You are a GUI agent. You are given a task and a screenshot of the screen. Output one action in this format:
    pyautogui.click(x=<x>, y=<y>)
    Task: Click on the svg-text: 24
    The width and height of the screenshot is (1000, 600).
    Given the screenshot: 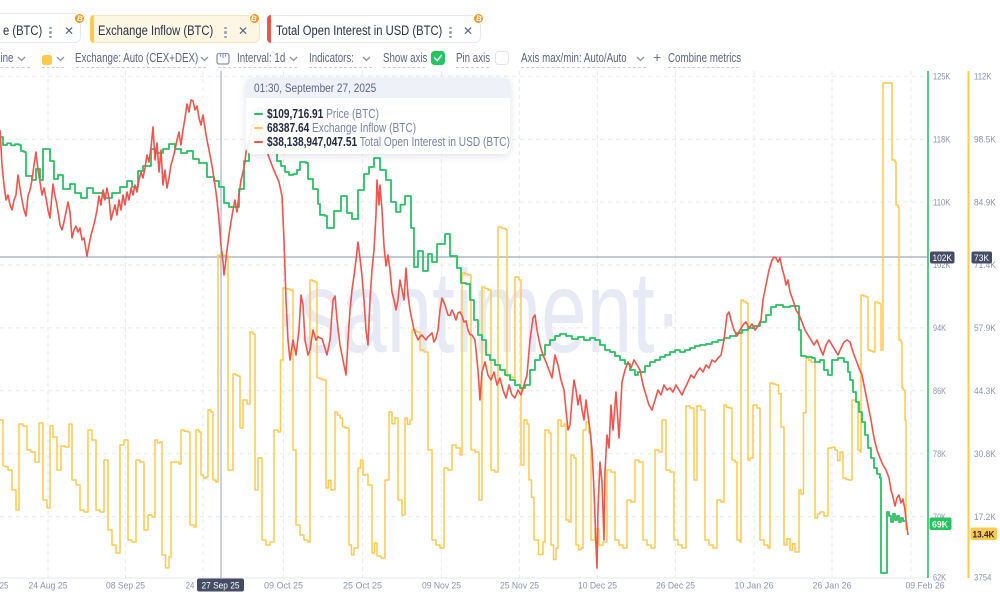 What is the action you would take?
    pyautogui.click(x=190, y=586)
    